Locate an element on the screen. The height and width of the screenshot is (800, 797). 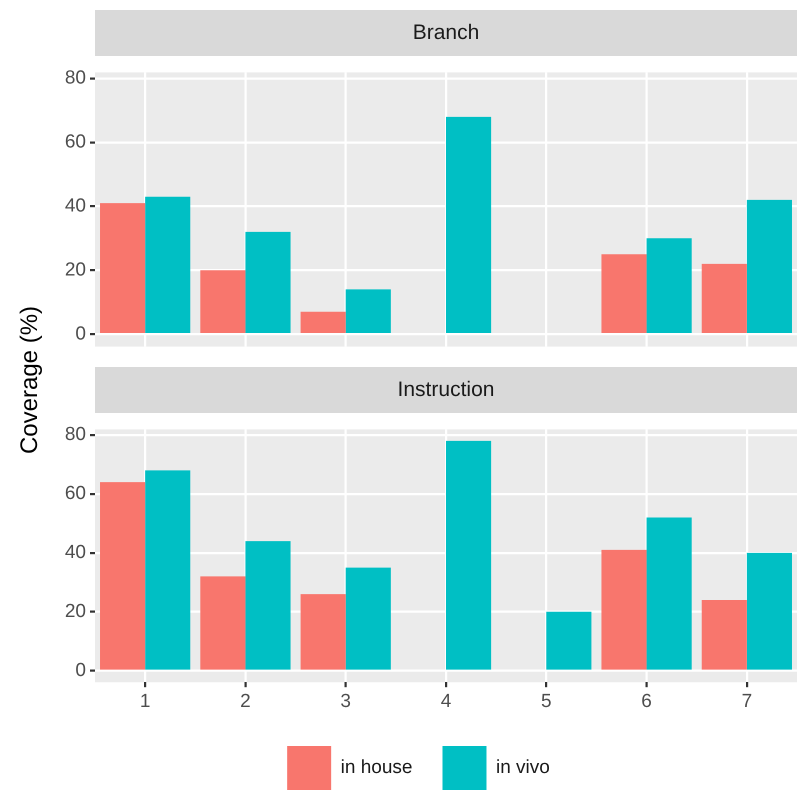
legend-label: in vivo is located at coordinates (523, 767).